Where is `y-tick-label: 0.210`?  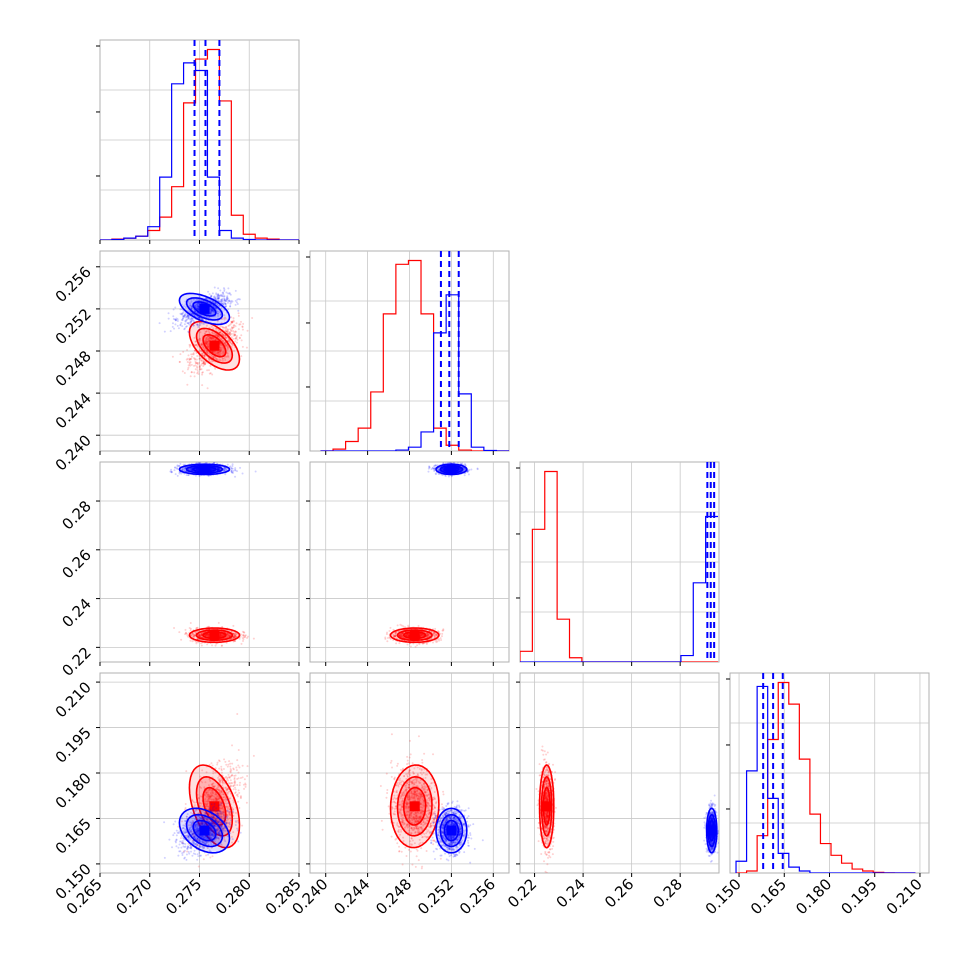 y-tick-label: 0.210 is located at coordinates (73, 699).